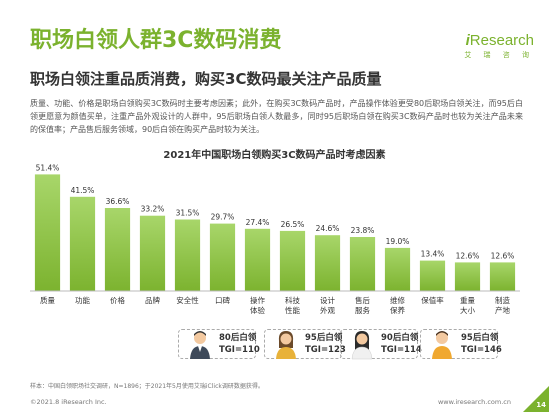  Describe the element at coordinates (68, 402) in the screenshot. I see `copyright: ©2021.8 iResearch Inc.` at that location.